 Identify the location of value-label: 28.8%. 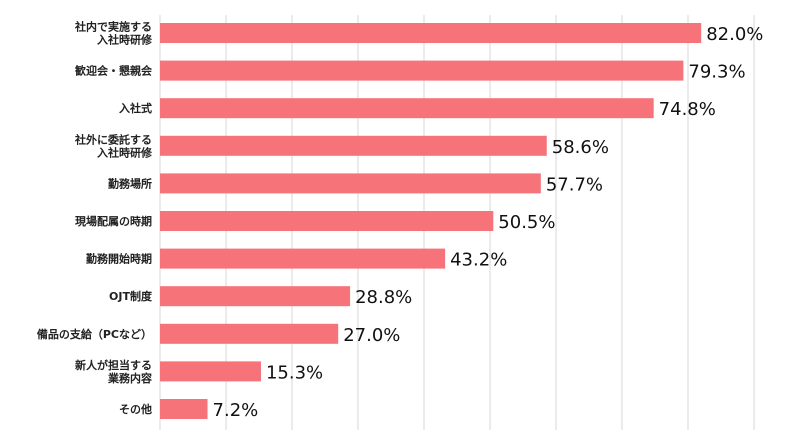
(383, 297).